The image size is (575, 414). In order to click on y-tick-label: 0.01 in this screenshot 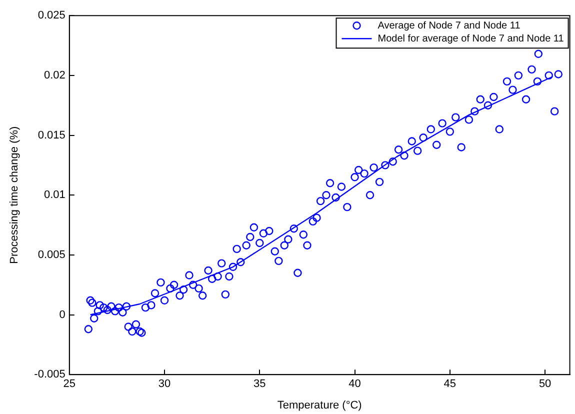, I will do `click(55, 195)`.